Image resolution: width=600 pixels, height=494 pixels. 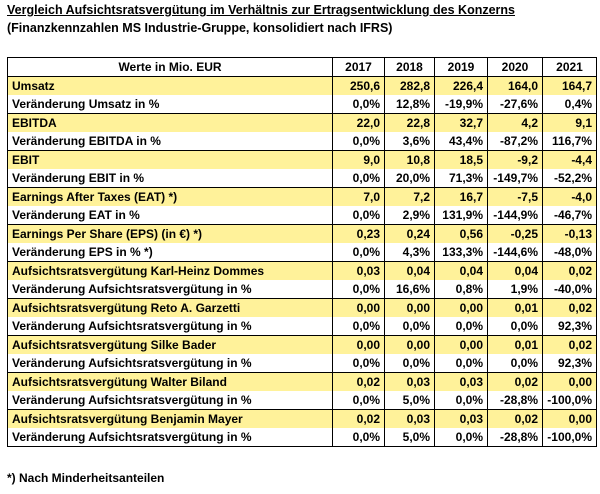 What do you see at coordinates (409, 196) in the screenshot?
I see `row-value: 7,2` at bounding box center [409, 196].